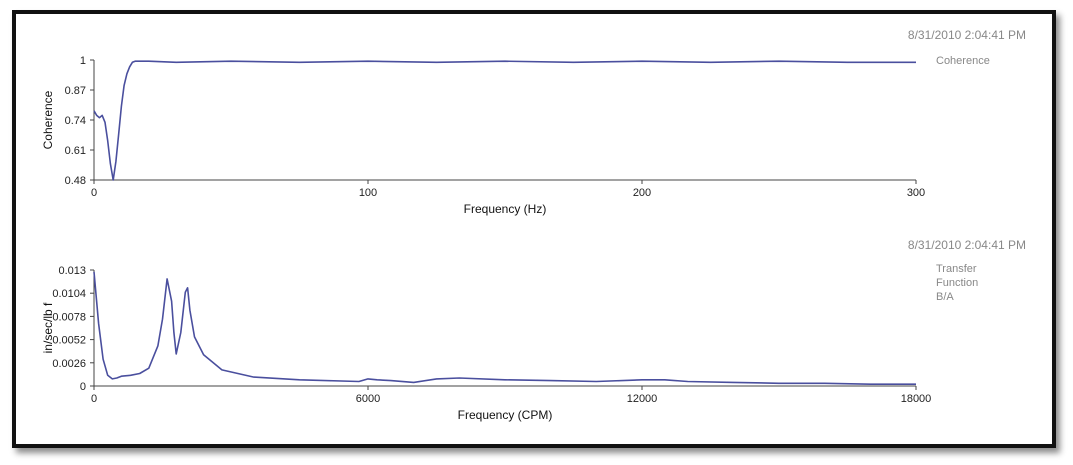 The width and height of the screenshot is (1073, 465). I want to click on coherence-x-tick-label: 300, so click(916, 193).